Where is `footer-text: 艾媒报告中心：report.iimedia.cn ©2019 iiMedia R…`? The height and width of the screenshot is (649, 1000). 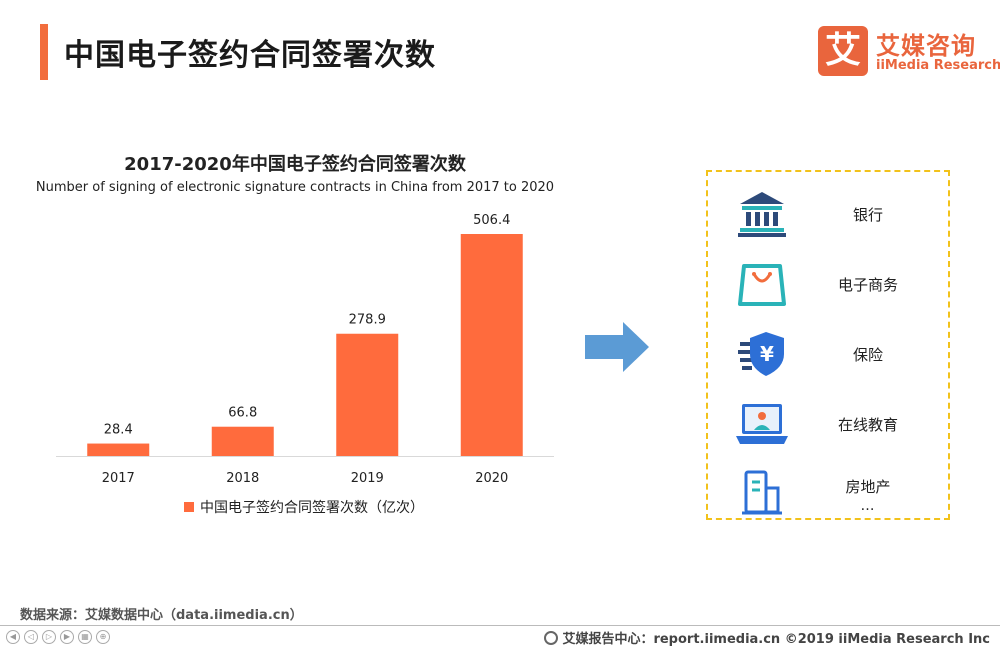 footer-text: 艾媒报告中心：report.iimedia.cn ©2019 iiMedia R… is located at coordinates (776, 639).